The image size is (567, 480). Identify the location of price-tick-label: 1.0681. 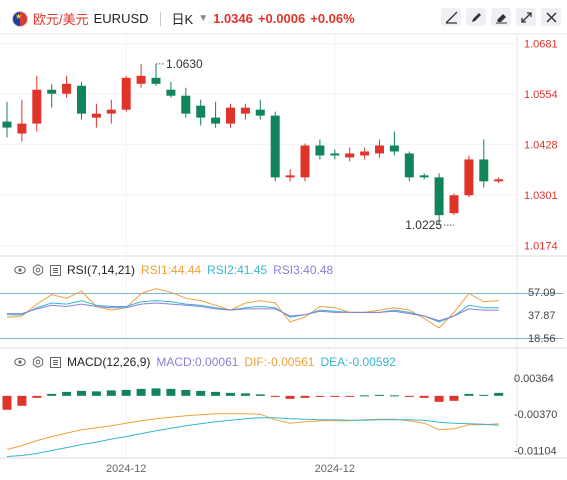
(541, 45).